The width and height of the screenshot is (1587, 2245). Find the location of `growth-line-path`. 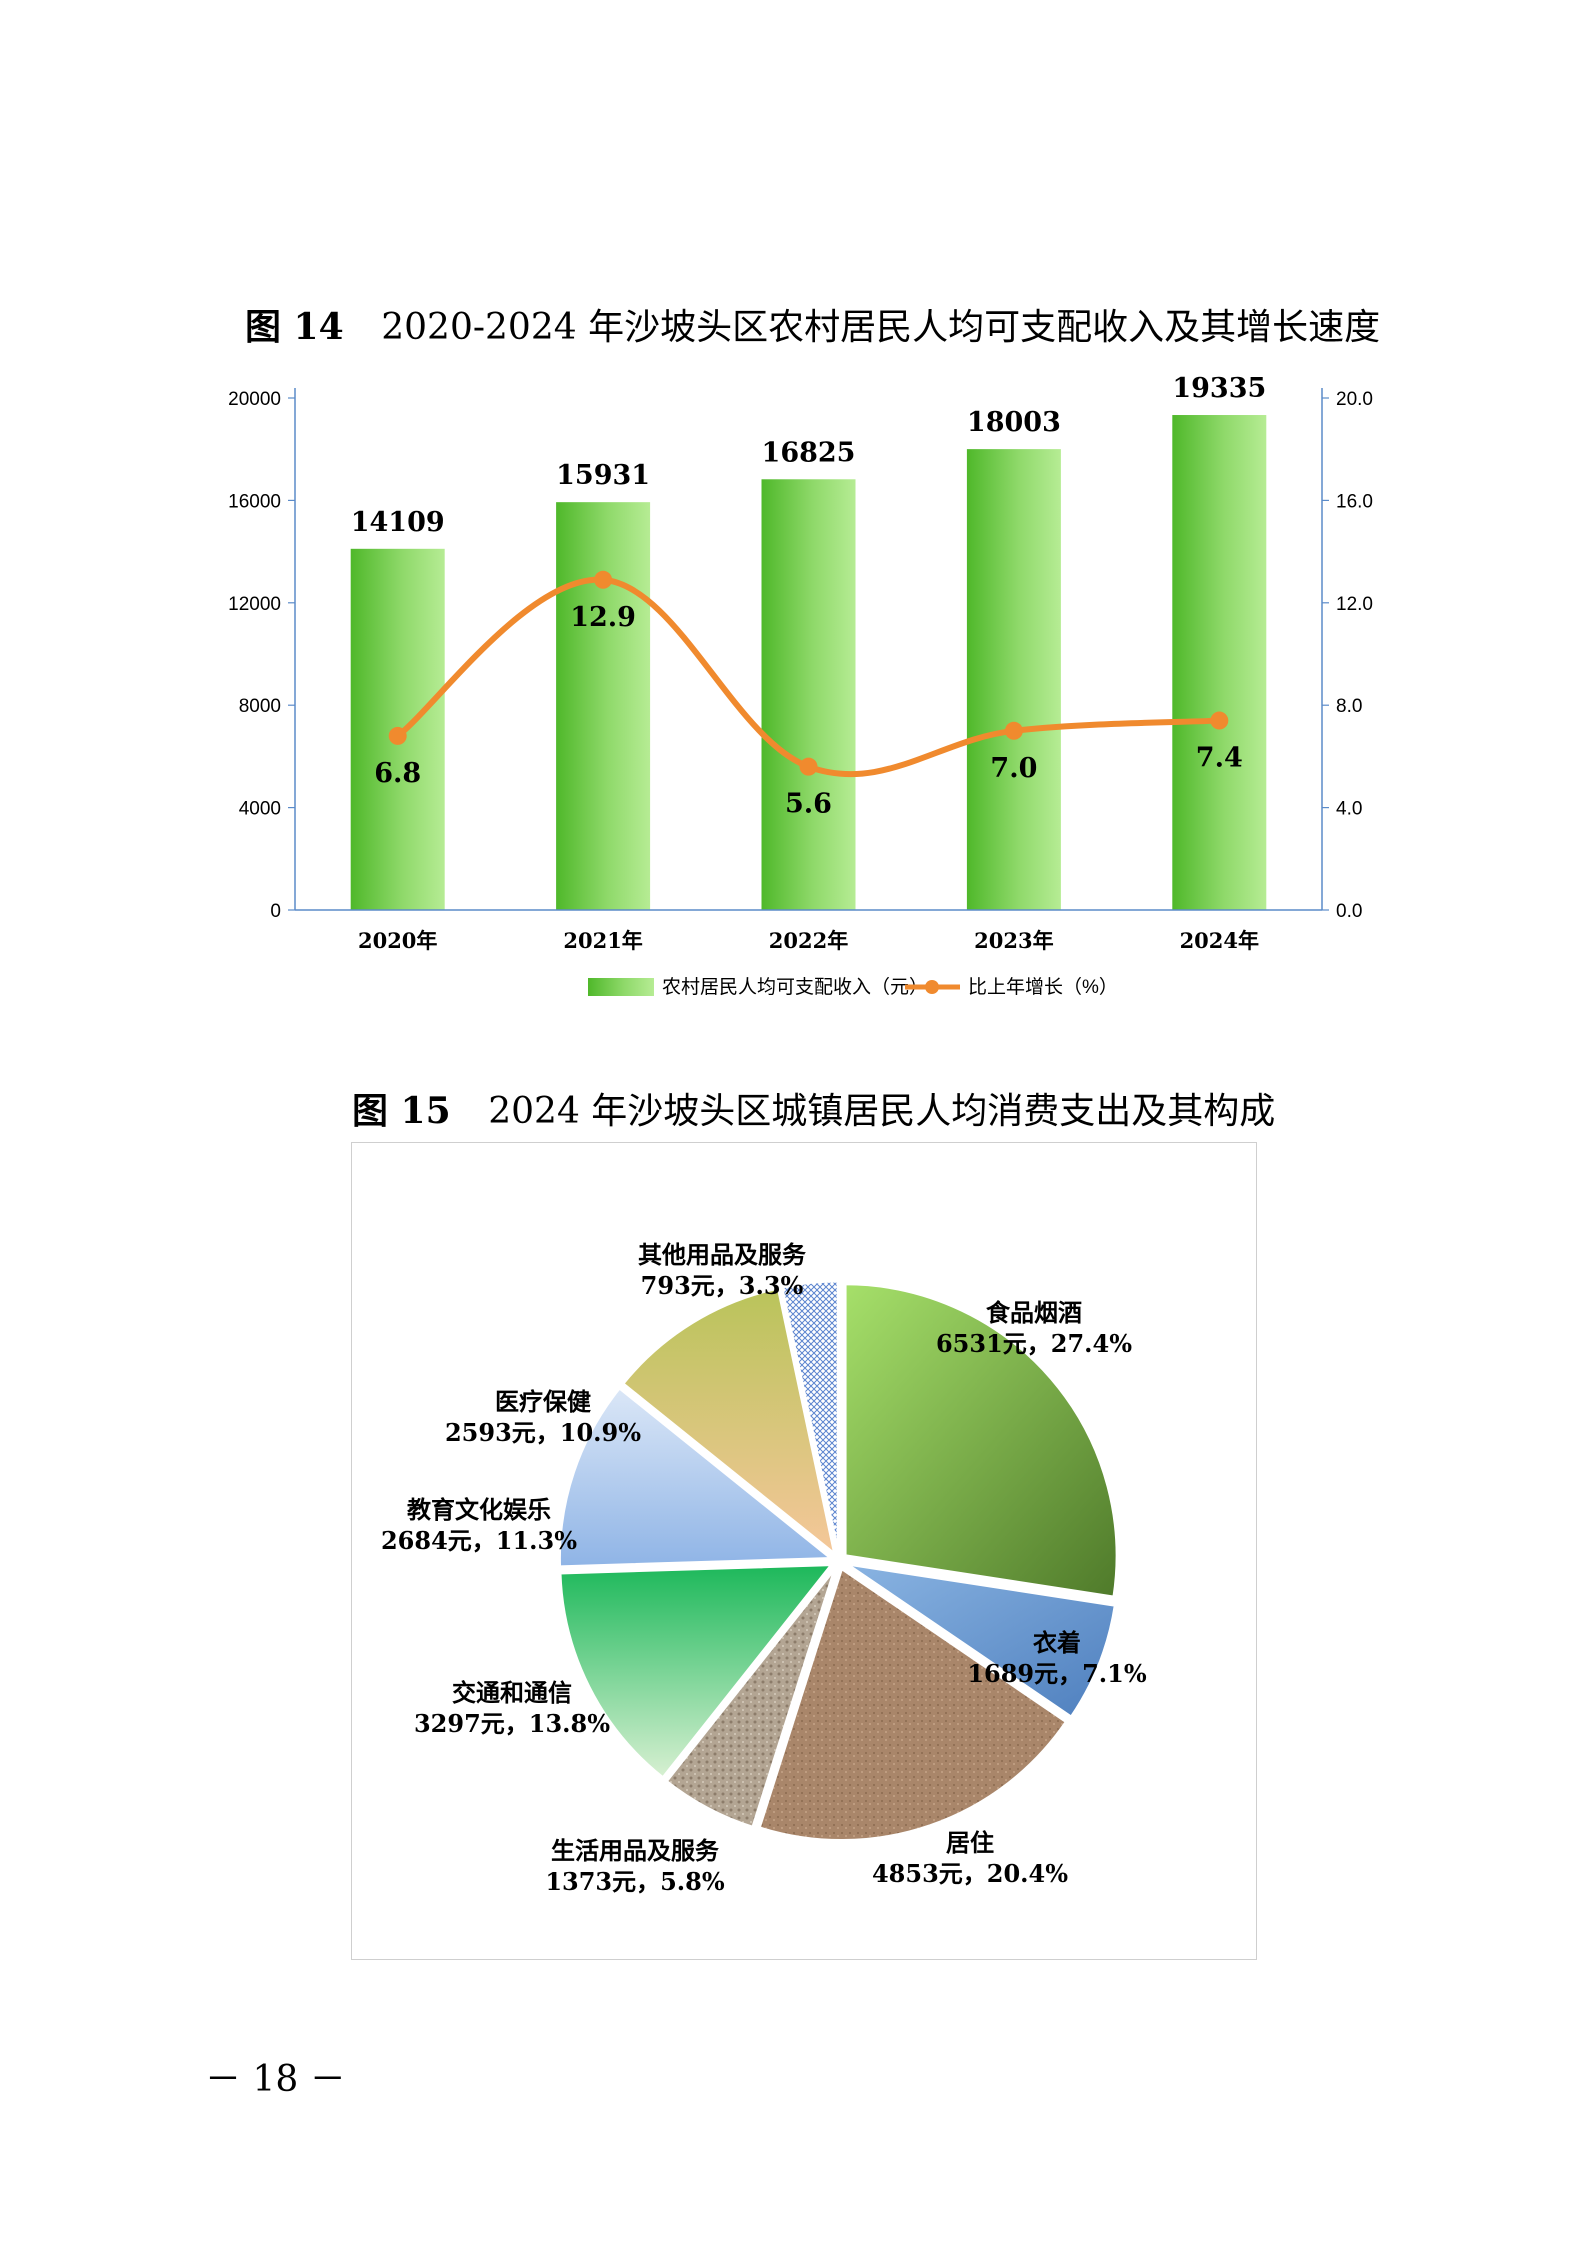

growth-line-path is located at coordinates (807, 677).